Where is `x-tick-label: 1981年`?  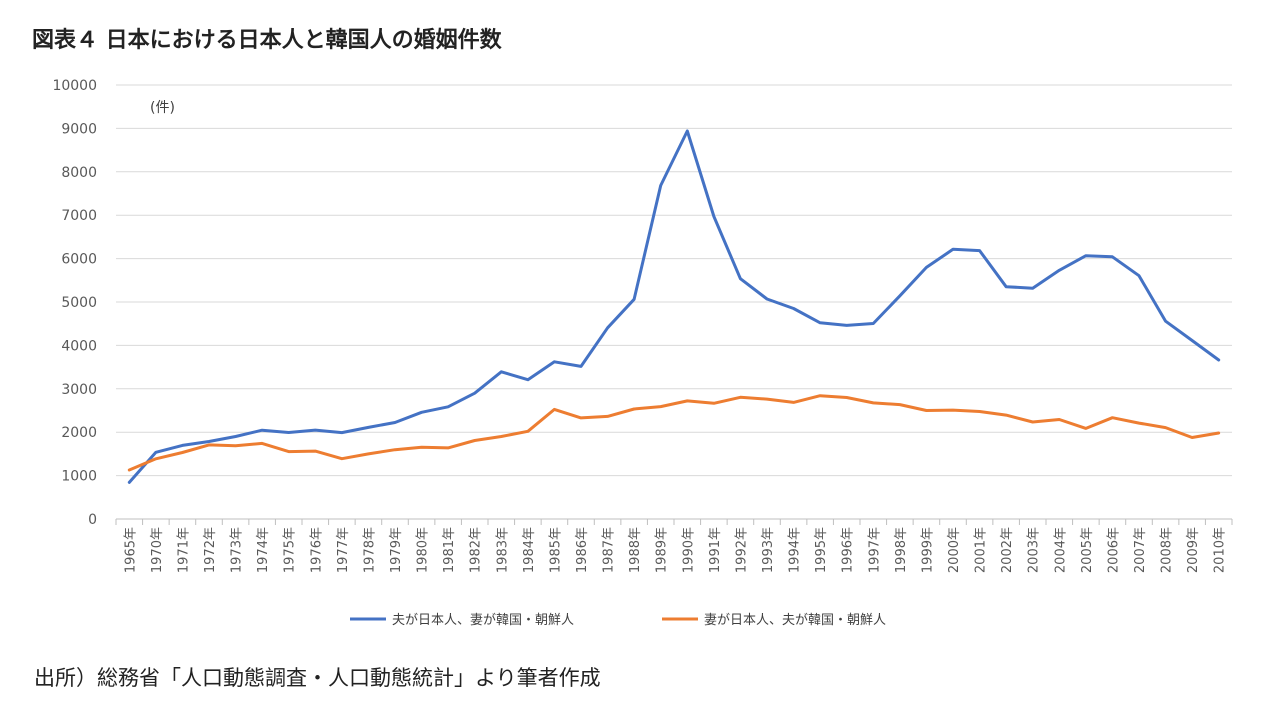
x-tick-label: 1981年 is located at coordinates (449, 550).